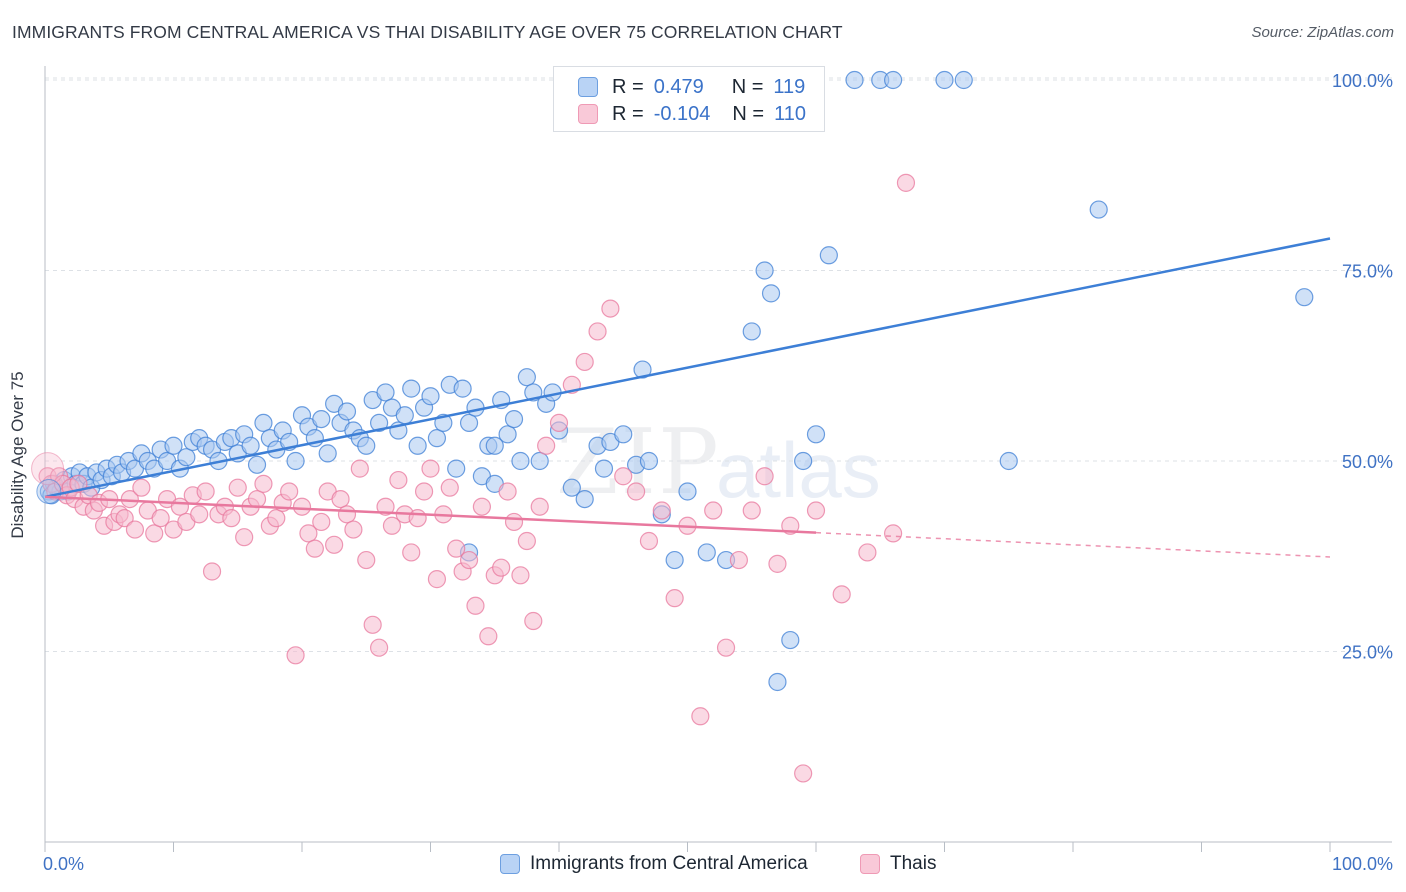 This screenshot has width=1406, height=892. I want to click on legend-n-label: N =, so click(747, 86).